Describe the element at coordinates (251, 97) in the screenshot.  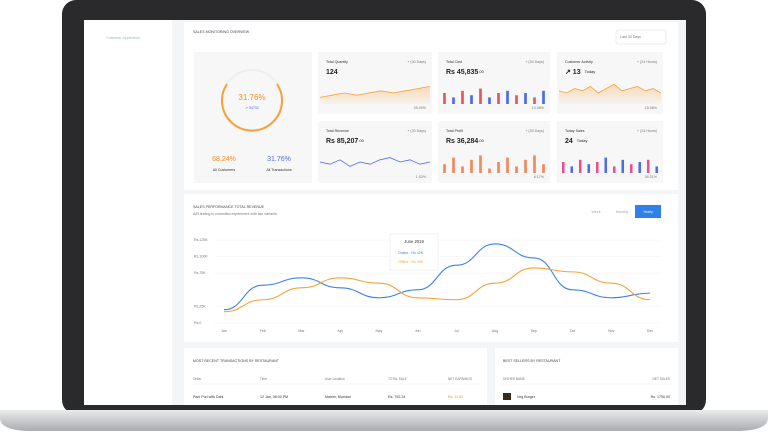
I see `gauge-value: 31.76%` at that location.